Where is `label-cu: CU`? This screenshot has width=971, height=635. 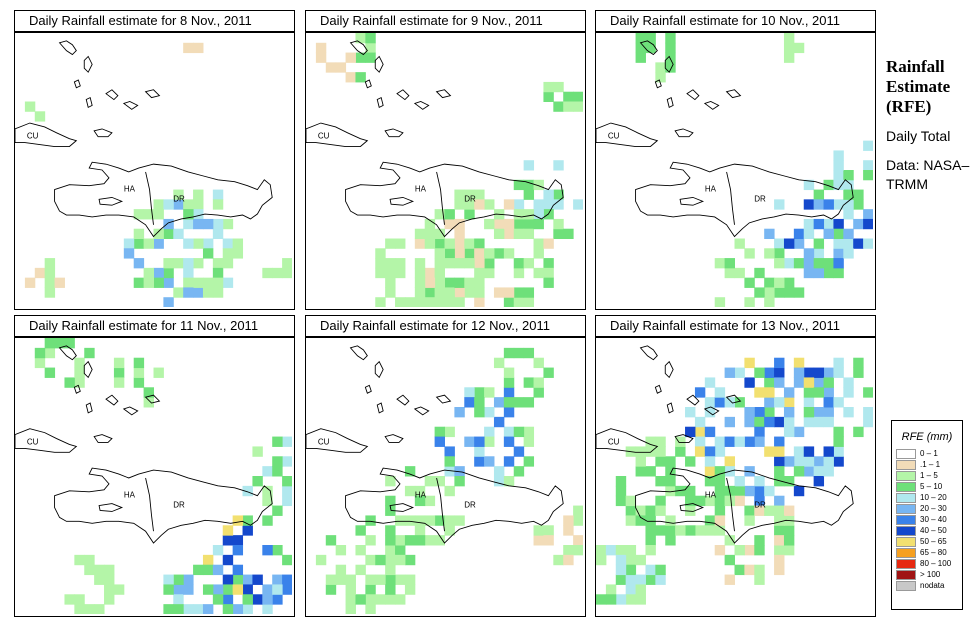 label-cu: CU is located at coordinates (324, 441).